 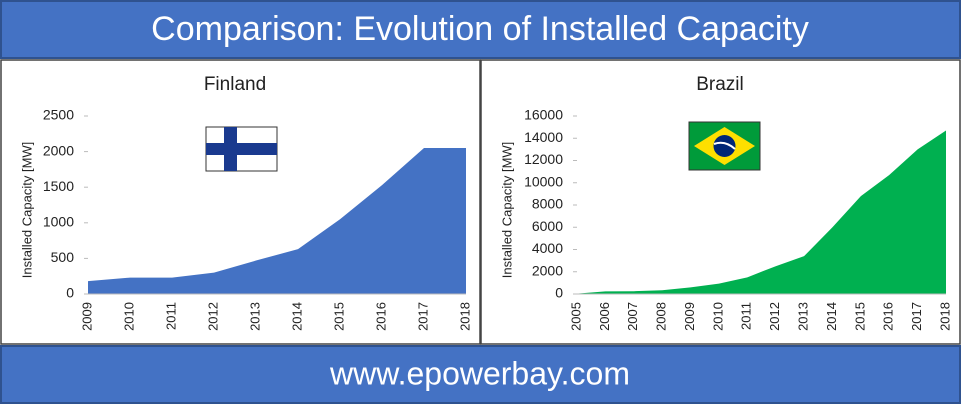 What do you see at coordinates (277, 221) in the screenshot?
I see `area` at bounding box center [277, 221].